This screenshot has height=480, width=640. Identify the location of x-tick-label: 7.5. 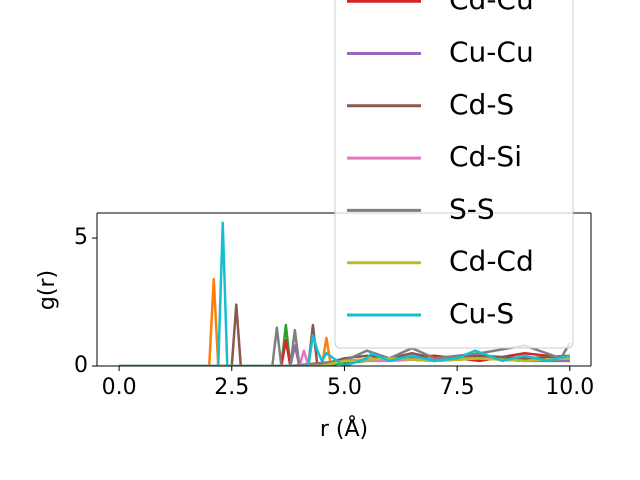
(457, 387).